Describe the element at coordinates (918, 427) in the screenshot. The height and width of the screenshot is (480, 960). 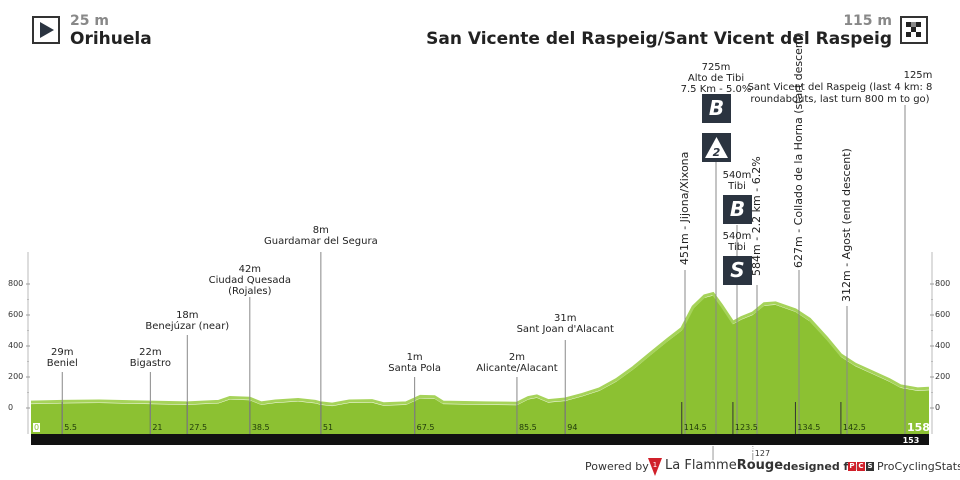
I see `km-mark-label: 158` at that location.